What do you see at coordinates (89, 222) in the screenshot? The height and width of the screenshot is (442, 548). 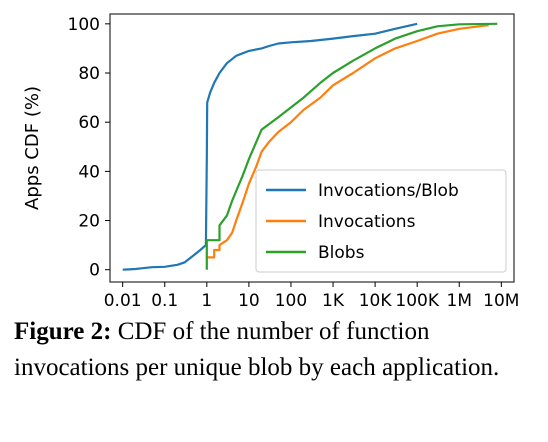 I see `y-tick-label-1: 20` at bounding box center [89, 222].